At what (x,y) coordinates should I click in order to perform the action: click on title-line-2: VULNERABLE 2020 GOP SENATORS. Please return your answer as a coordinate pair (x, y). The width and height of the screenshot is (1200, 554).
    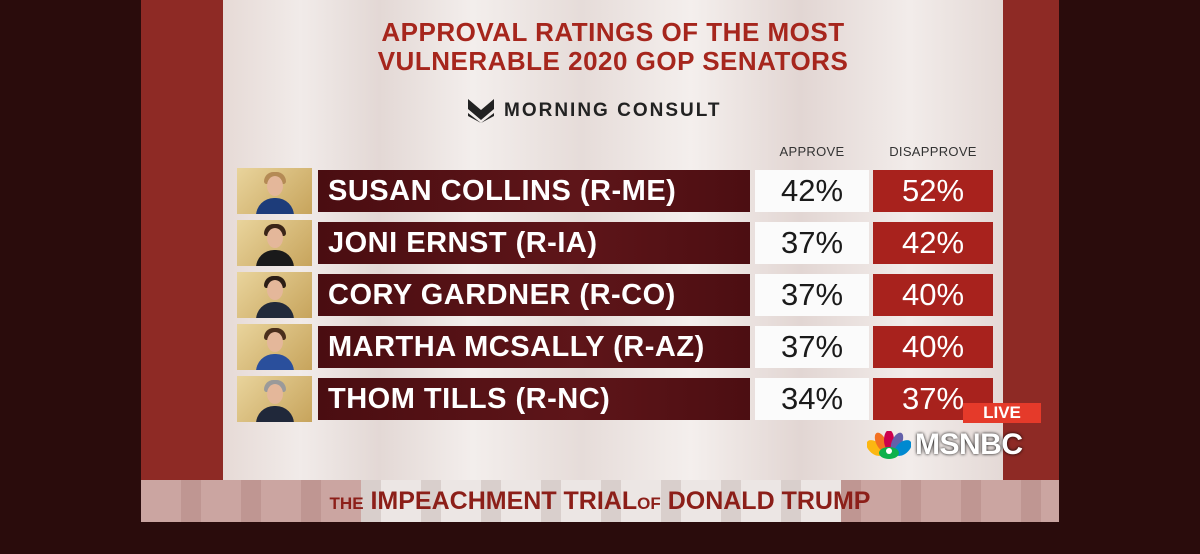
    Looking at the image, I should click on (613, 61).